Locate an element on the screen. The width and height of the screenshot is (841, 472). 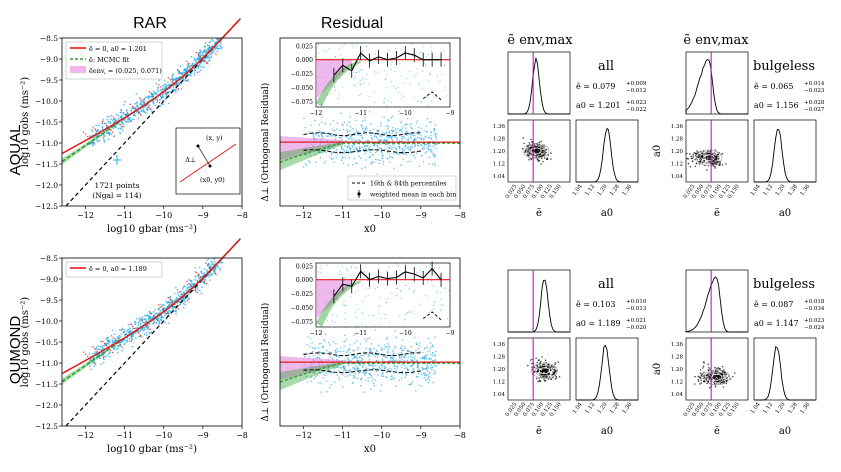
corner-subset-title: all is located at coordinates (606, 66).